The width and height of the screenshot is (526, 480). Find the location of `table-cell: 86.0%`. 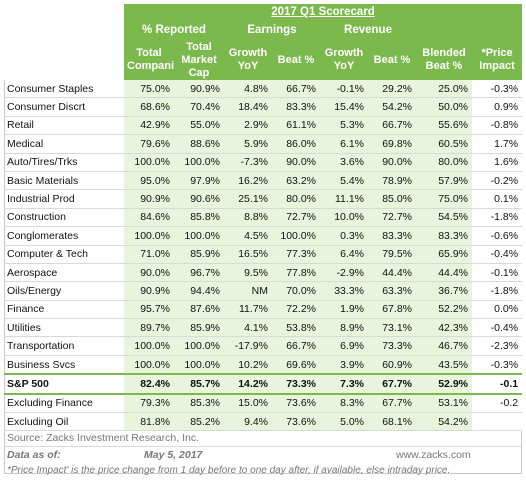

table-cell: 86.0% is located at coordinates (296, 144).